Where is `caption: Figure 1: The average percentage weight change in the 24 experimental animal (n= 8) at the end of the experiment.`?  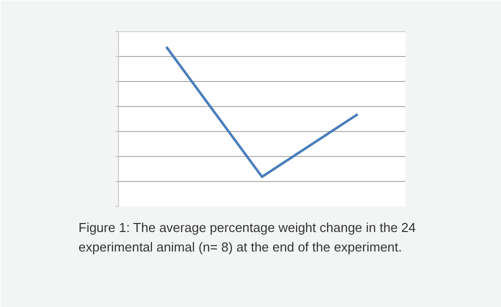 caption: Figure 1: The average percentage weight change in the 24 experimental animal (n= 8) at the end of the experiment. is located at coordinates (247, 237).